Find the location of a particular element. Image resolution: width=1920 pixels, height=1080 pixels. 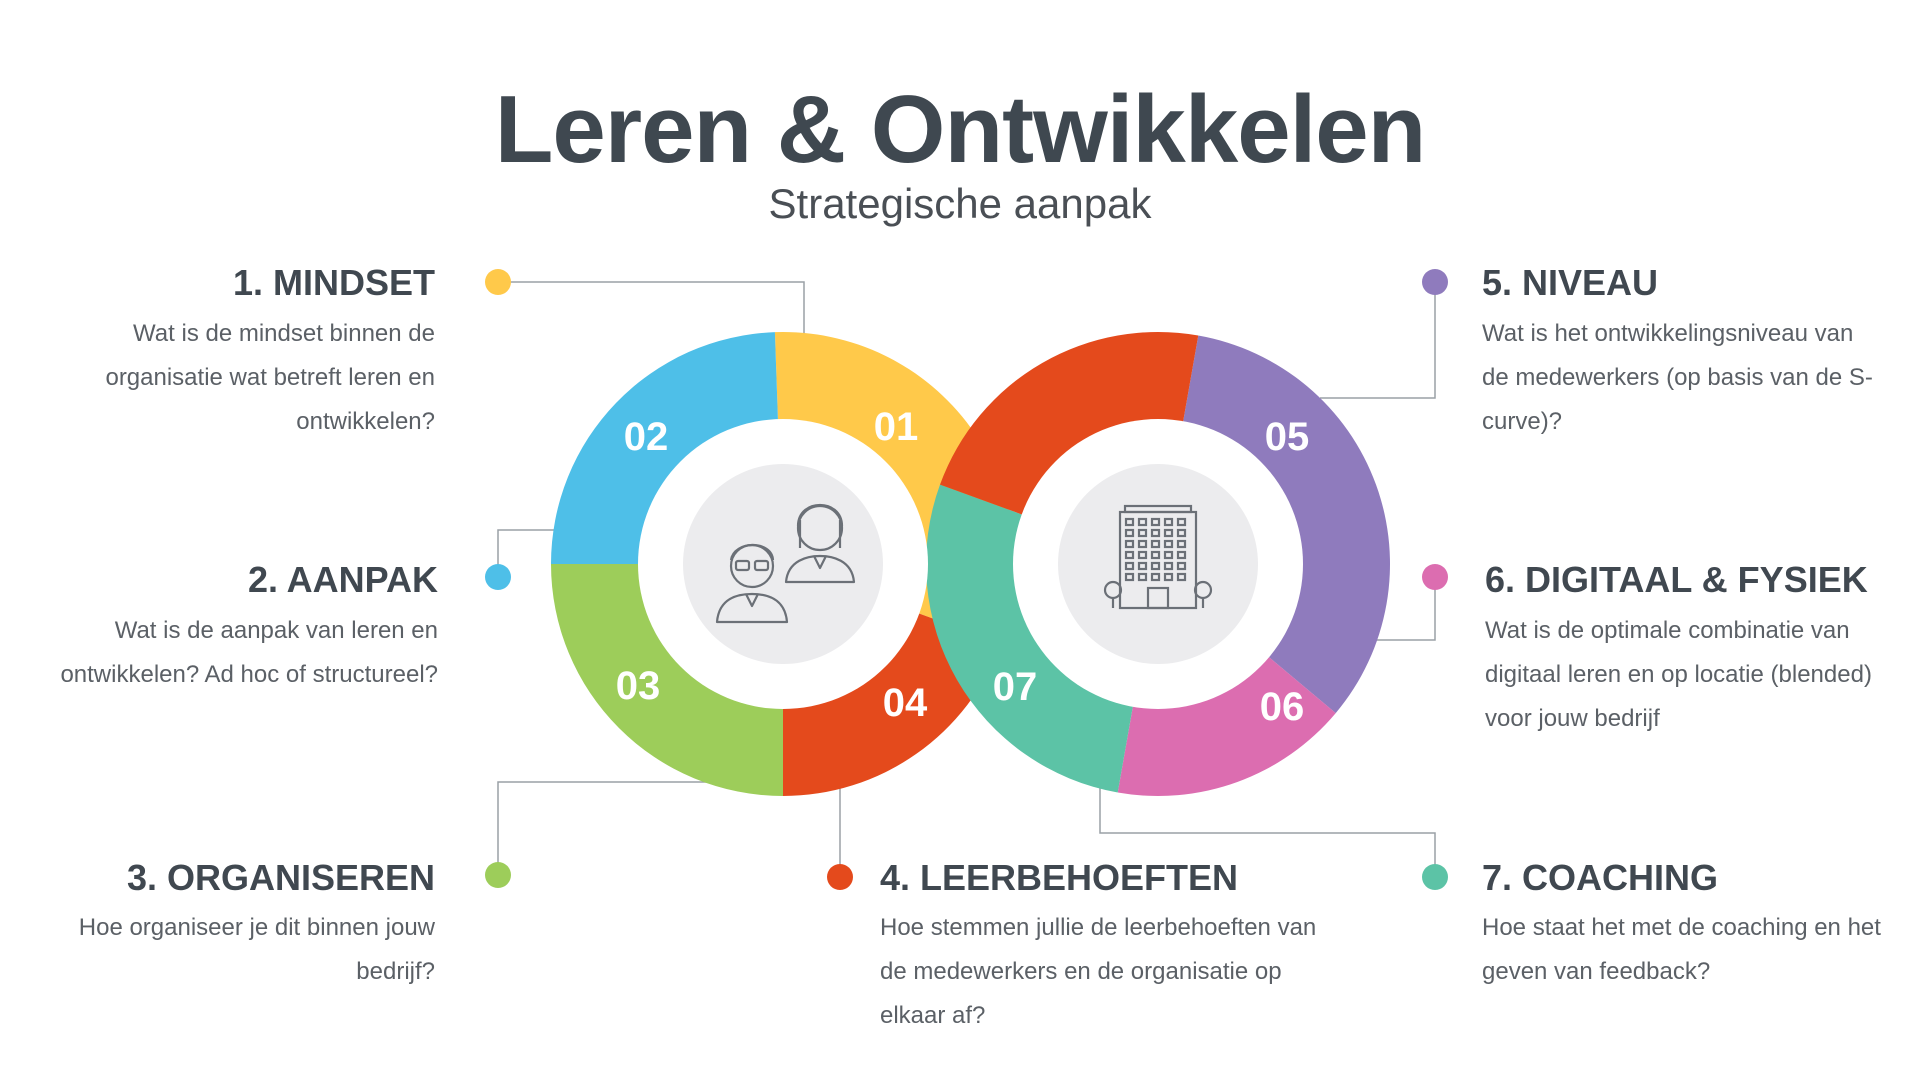

building-icon is located at coordinates (1158, 557).